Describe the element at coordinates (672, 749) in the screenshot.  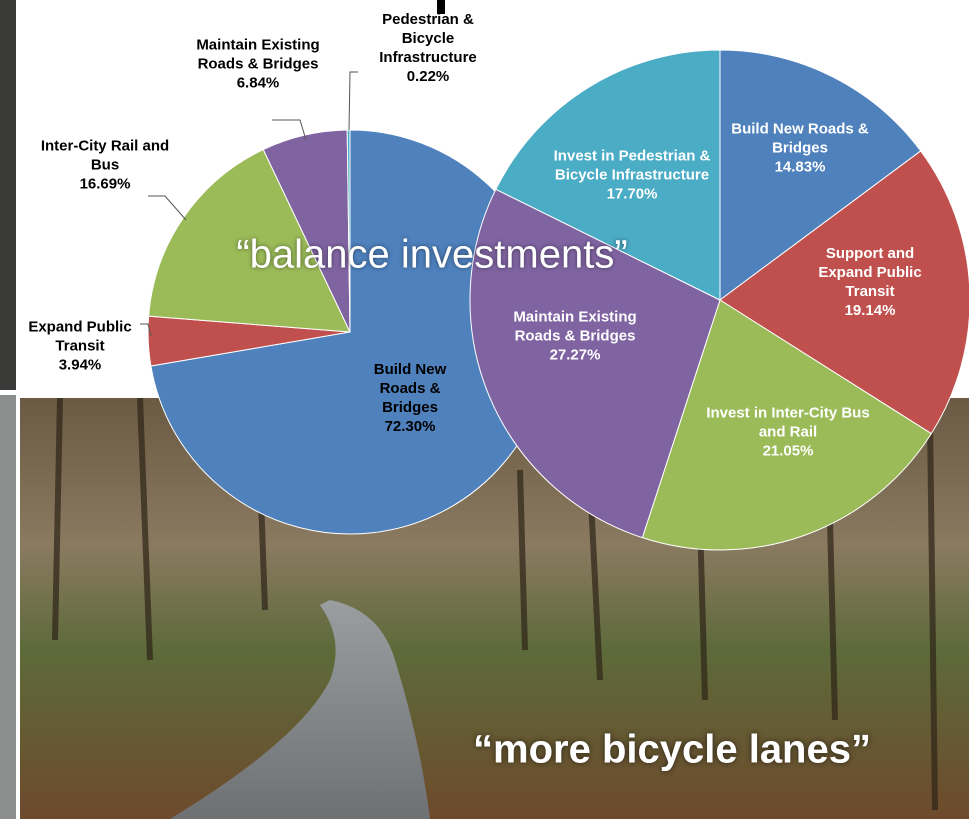
I see `annotation: “more bicycle lanes”` at that location.